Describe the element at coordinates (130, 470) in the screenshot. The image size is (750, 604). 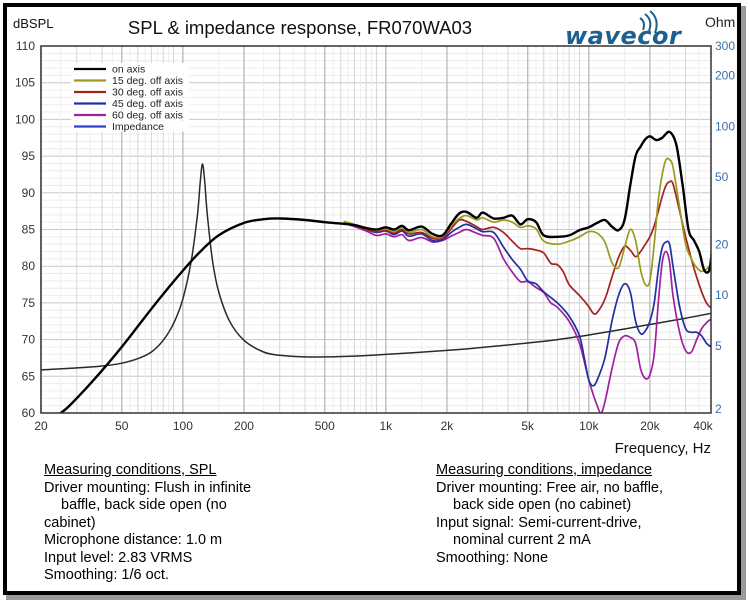
I see `notes-spl-heading: Measuring conditions, SPL` at that location.